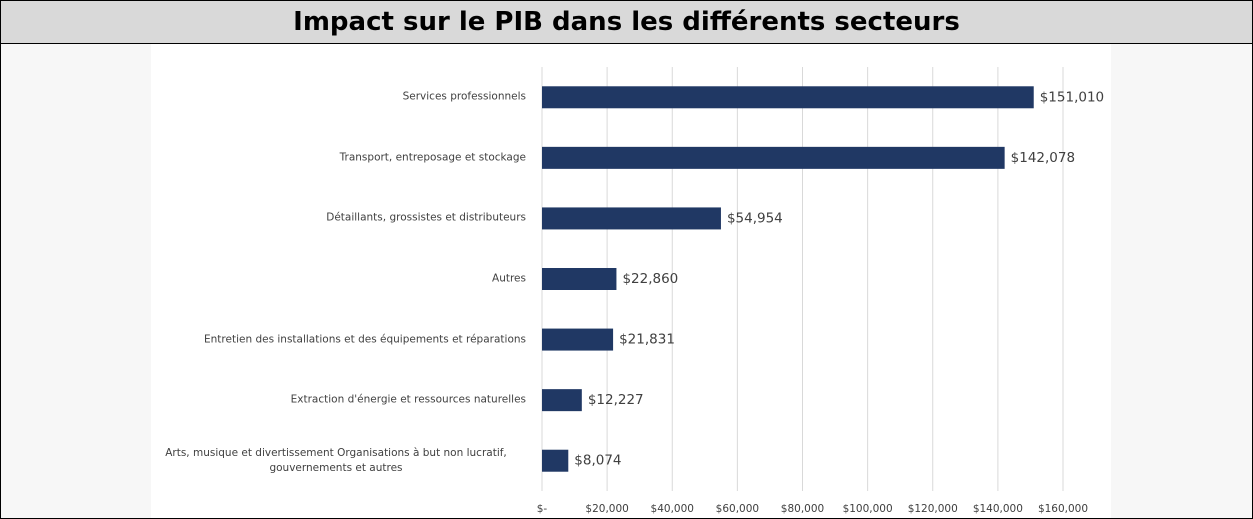 This screenshot has width=1253, height=519. Describe the element at coordinates (998, 509) in the screenshot. I see `x-tick-label: $140,000` at that location.